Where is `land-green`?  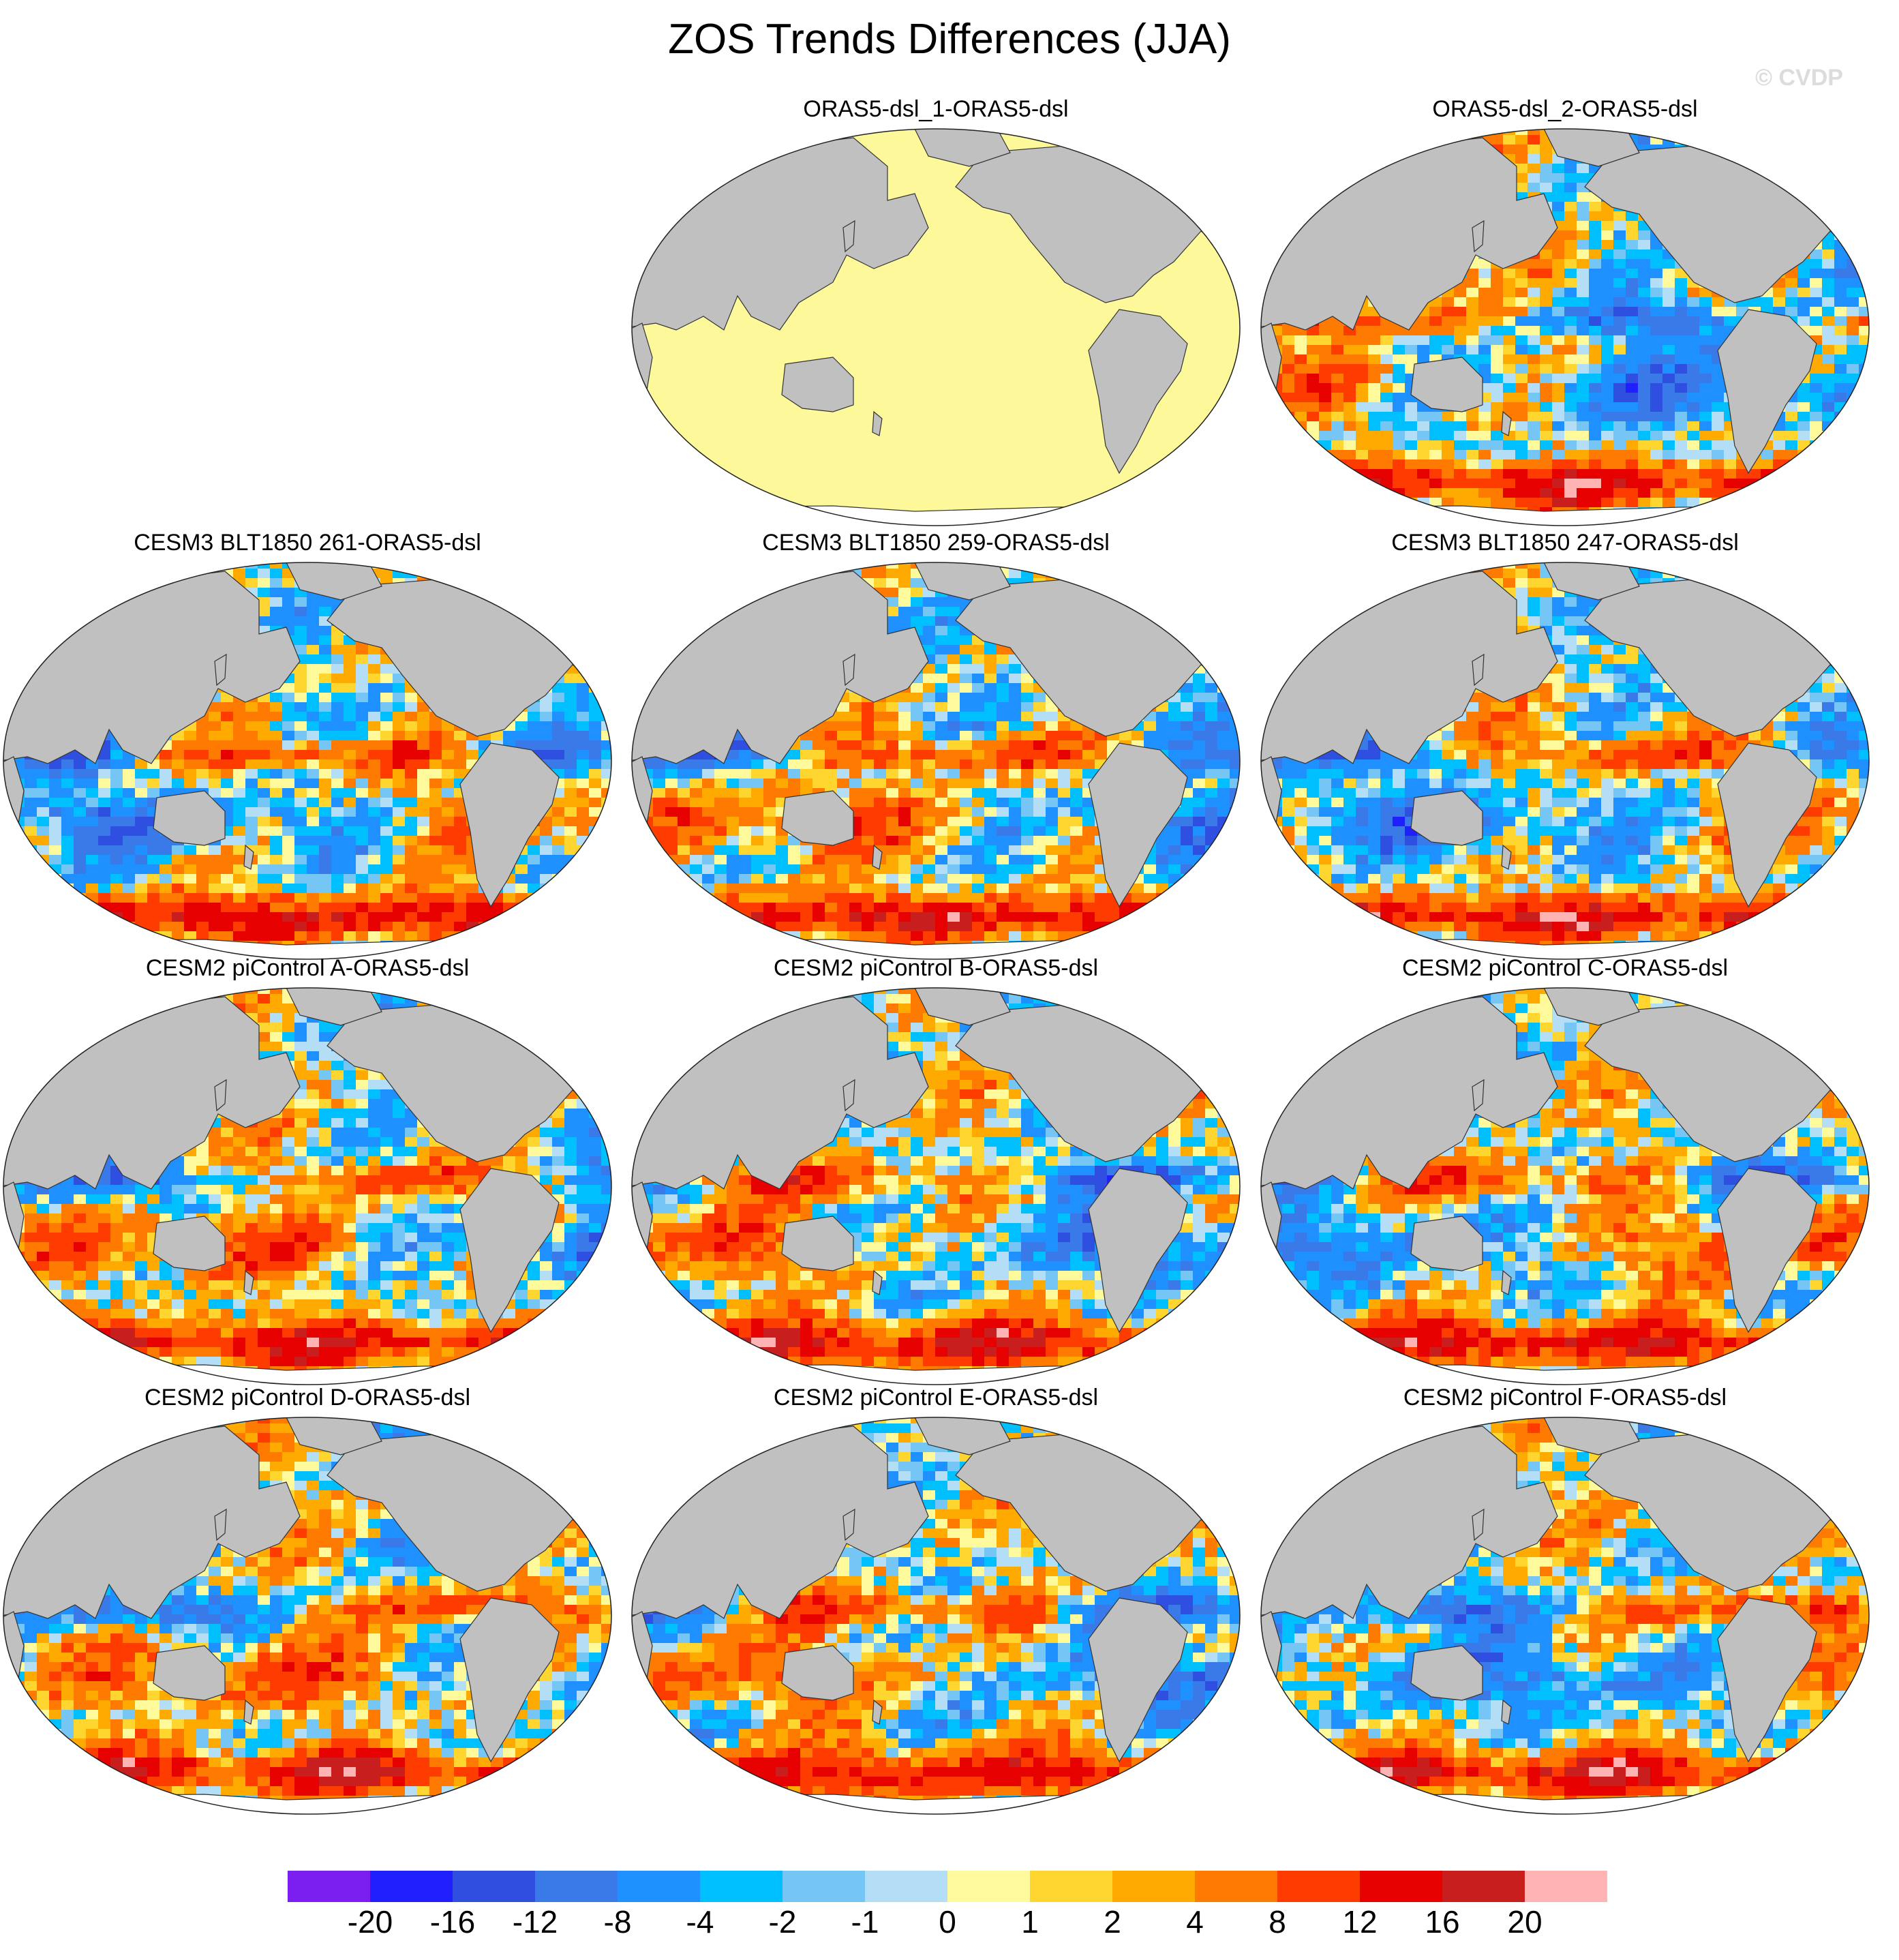
land-green is located at coordinates (1591, 148).